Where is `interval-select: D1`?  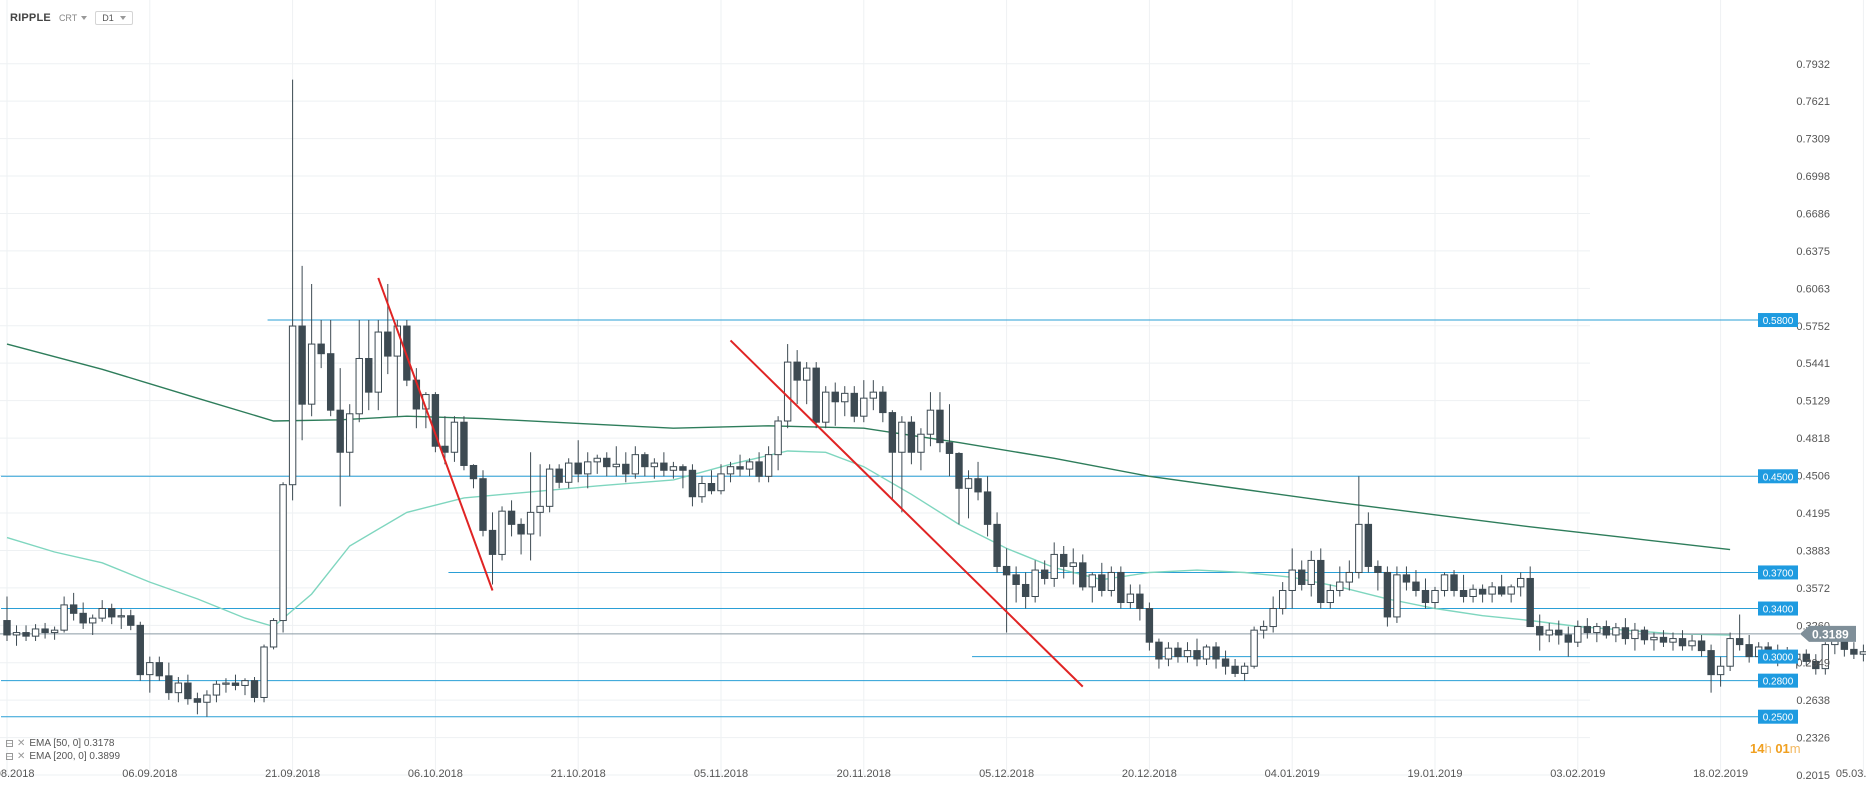 interval-select: D1 is located at coordinates (114, 18).